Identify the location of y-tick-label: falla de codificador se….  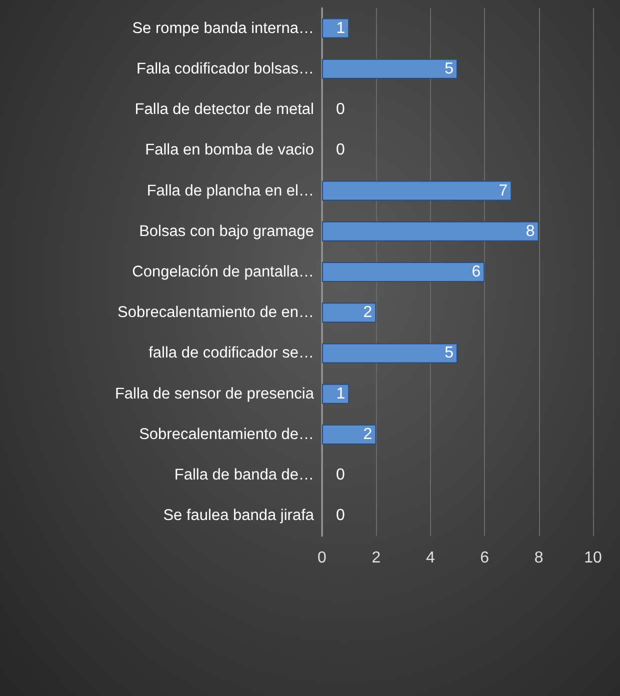
(231, 353).